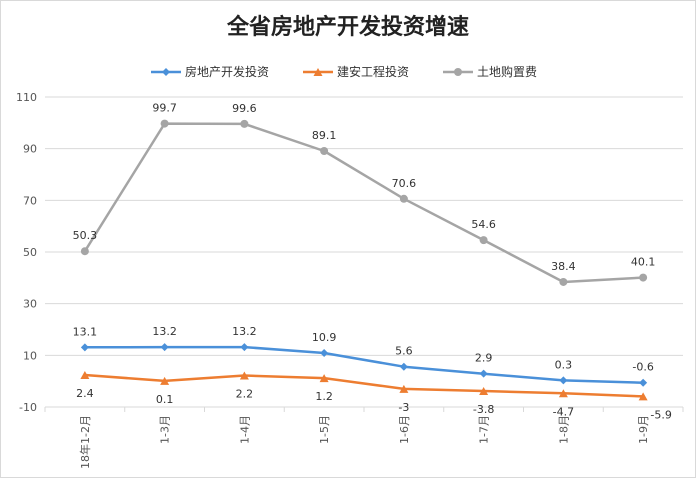 The image size is (696, 478). Describe the element at coordinates (347, 27) in the screenshot. I see `chart-title: 全省房地产开发投资增速` at that location.